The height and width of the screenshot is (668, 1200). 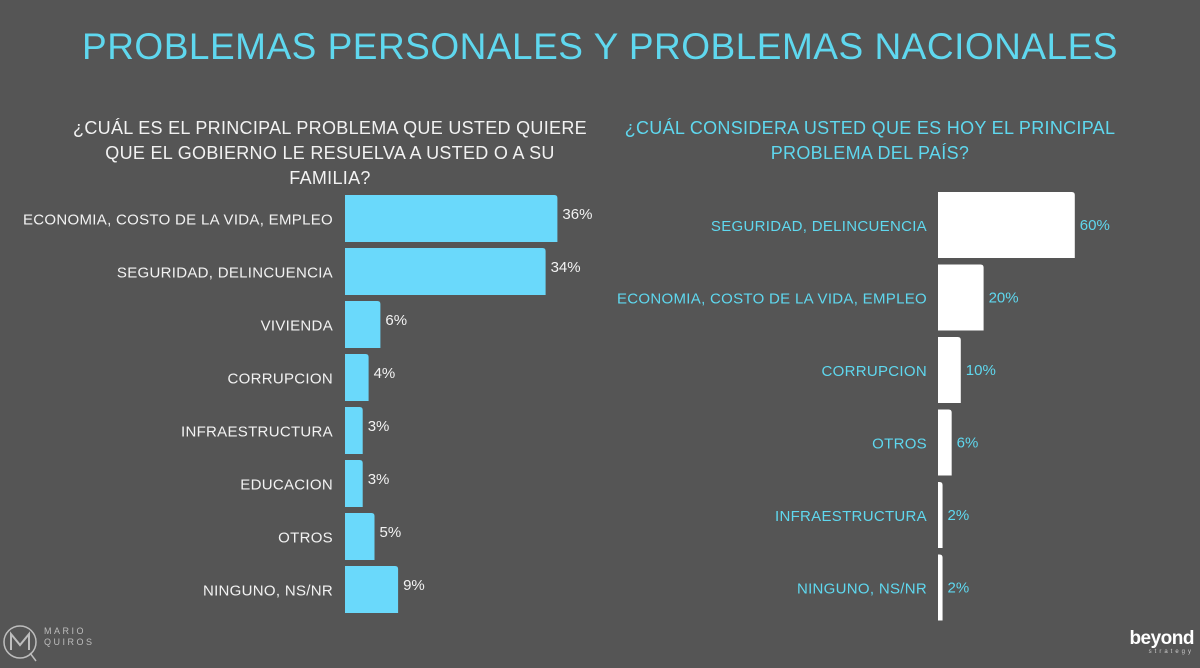 I want to click on right-category-label: OTROS, so click(x=899, y=444).